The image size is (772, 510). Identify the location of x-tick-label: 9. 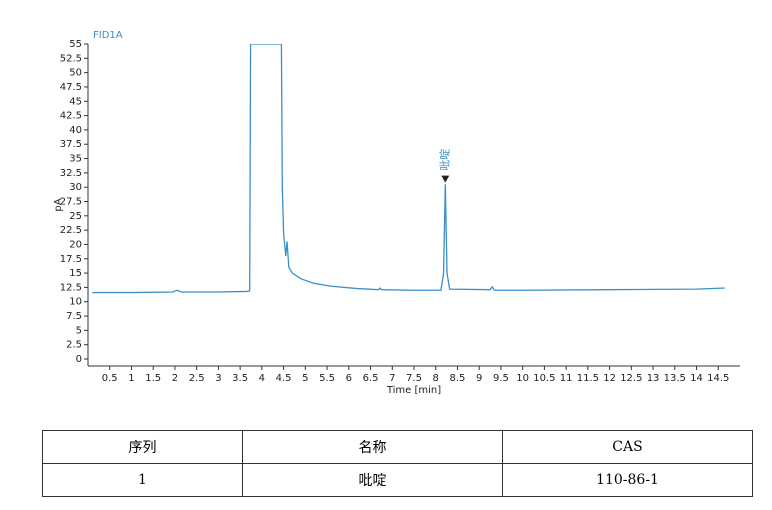
(479, 378).